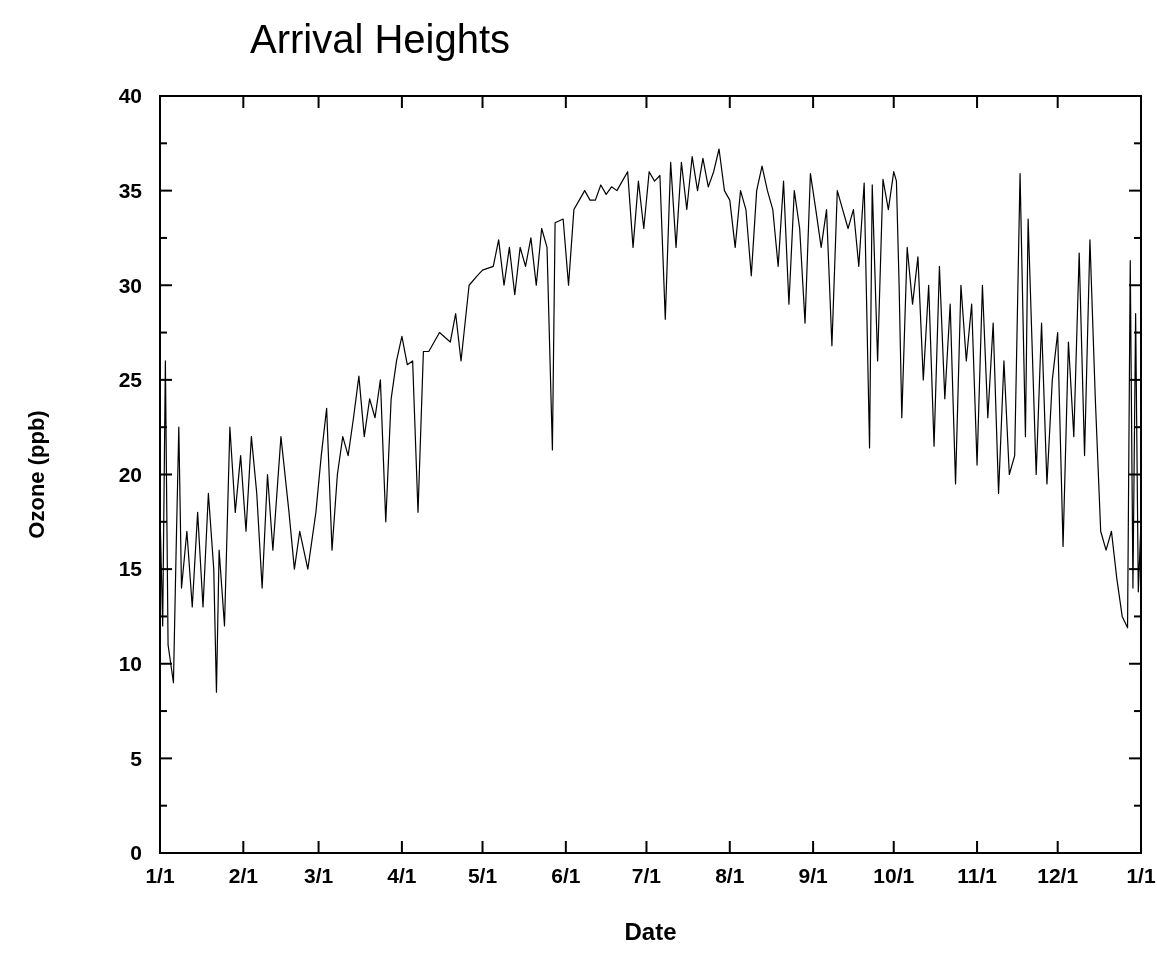  What do you see at coordinates (130, 285) in the screenshot?
I see `y-tick-label: 30` at bounding box center [130, 285].